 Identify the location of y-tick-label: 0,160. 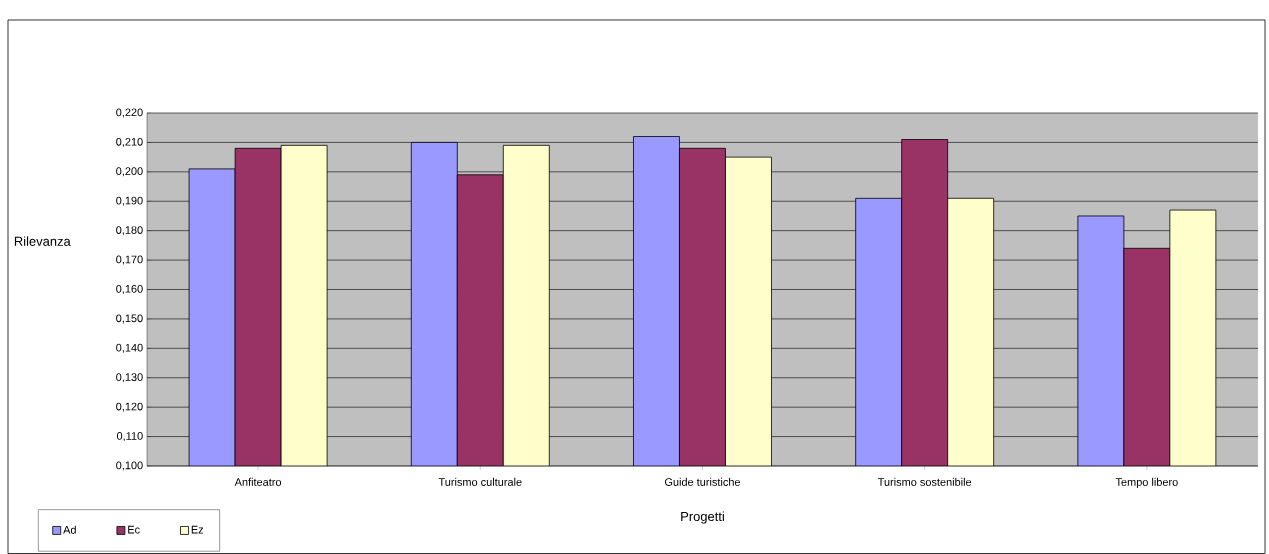
(129, 289).